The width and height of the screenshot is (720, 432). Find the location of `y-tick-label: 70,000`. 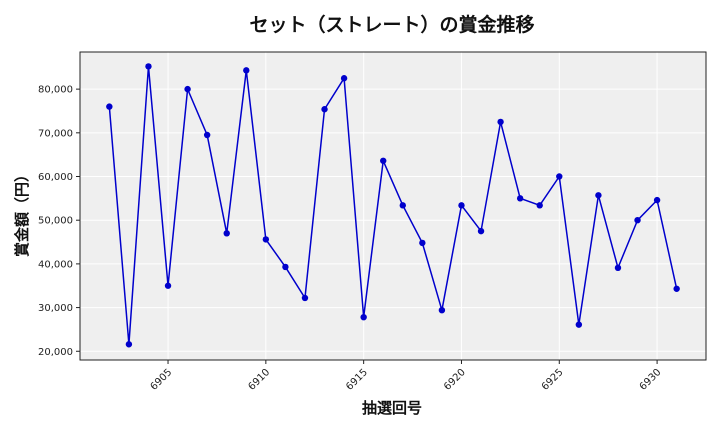

y-tick-label: 70,000 is located at coordinates (55, 133).